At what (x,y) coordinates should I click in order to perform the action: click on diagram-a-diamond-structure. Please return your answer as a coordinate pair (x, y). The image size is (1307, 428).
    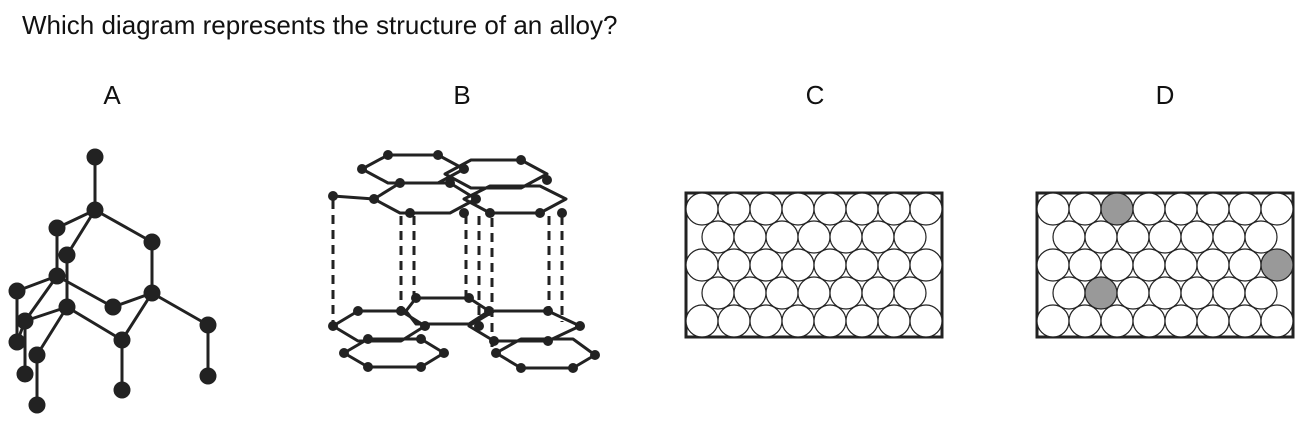
    Looking at the image, I should click on (112, 281).